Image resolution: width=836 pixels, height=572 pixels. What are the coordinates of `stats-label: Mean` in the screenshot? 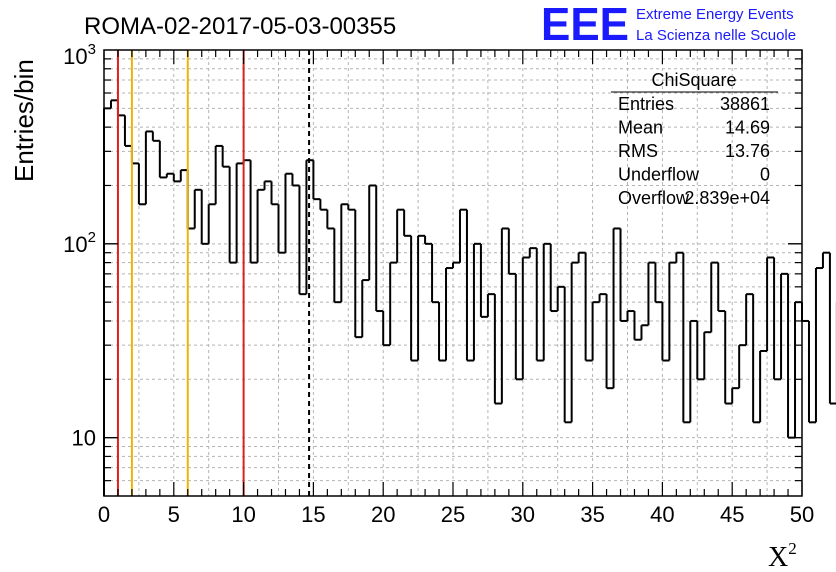 It's located at (640, 128).